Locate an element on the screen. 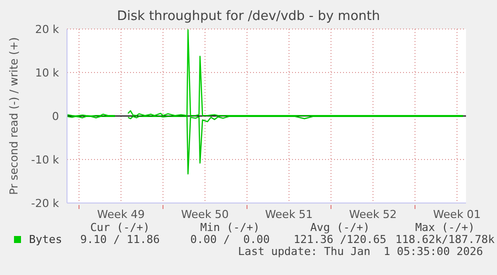 The height and width of the screenshot is (275, 497). text: 9.10 / 11.86 is located at coordinates (120, 239).